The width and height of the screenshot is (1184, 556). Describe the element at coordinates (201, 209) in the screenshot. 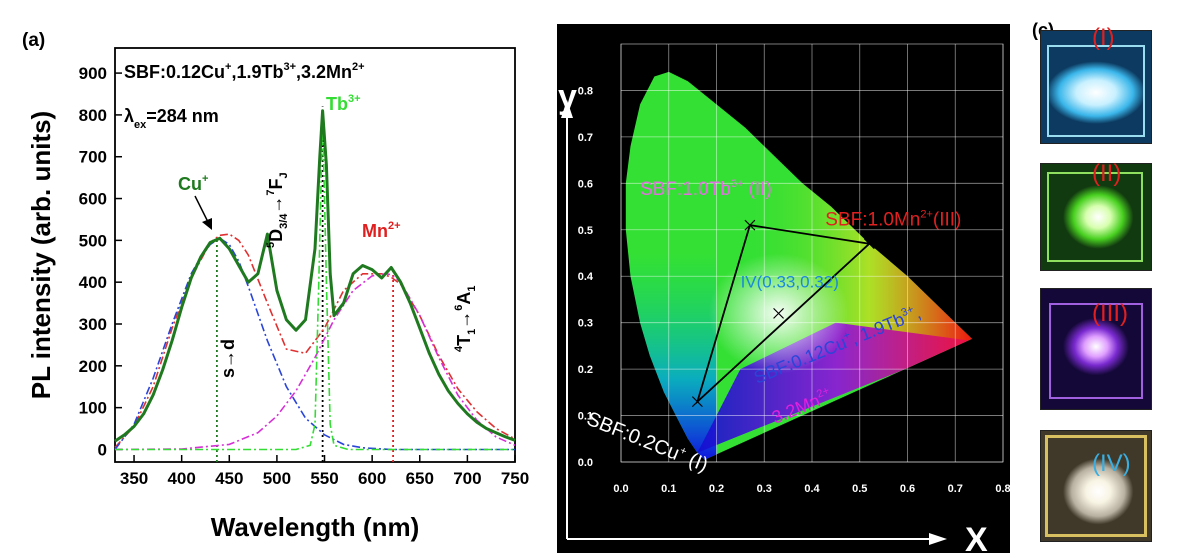

I see `cu-arrow` at that location.